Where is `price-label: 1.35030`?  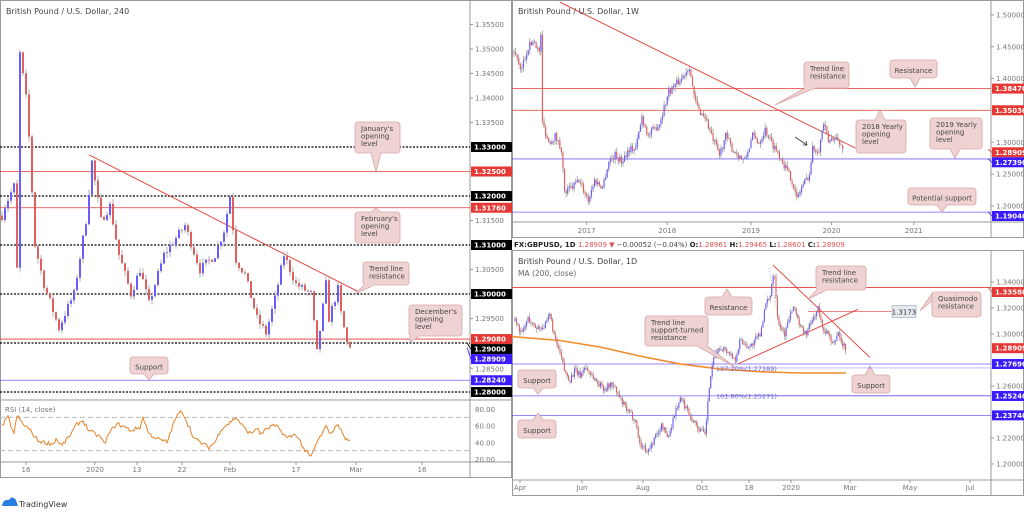 price-label: 1.35030 is located at coordinates (1009, 111).